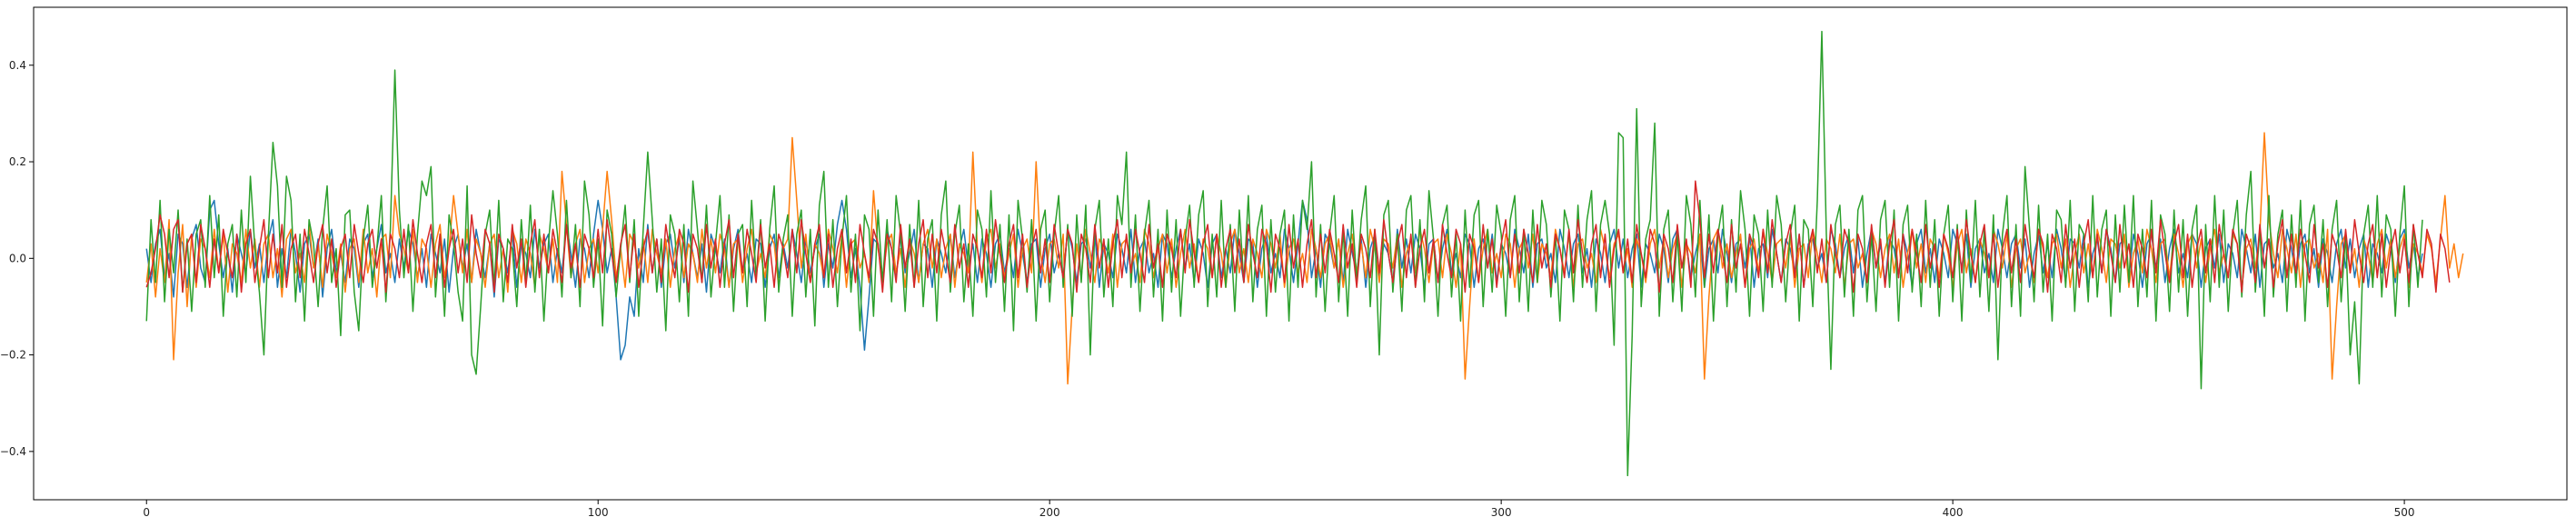 The image size is (2576, 527). Describe the element at coordinates (17, 161) in the screenshot. I see `y-tick-label: 0.2` at that location.